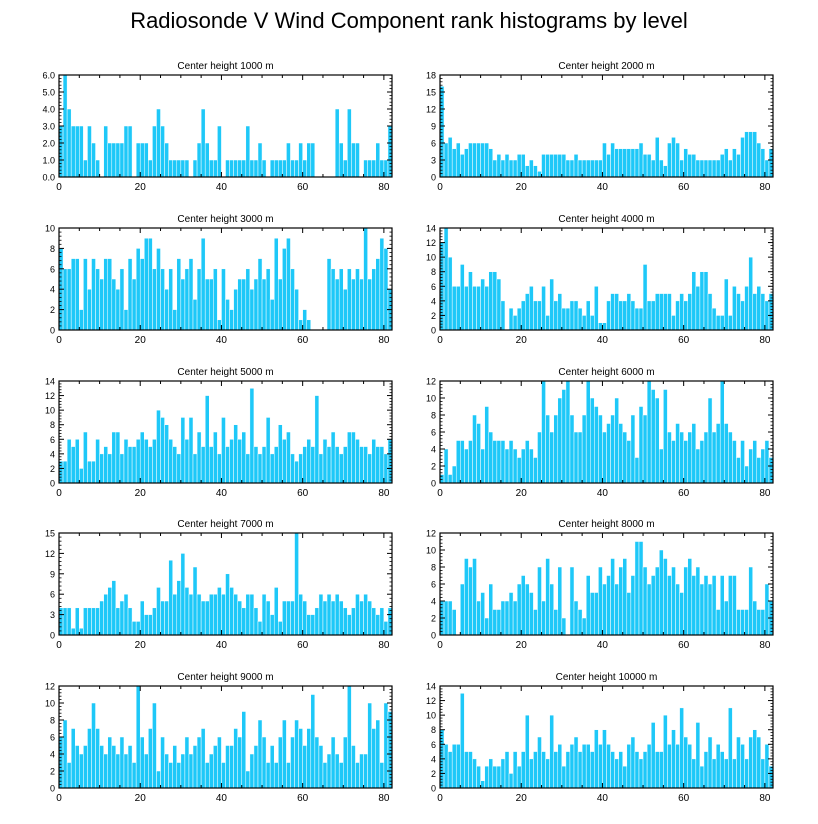 The image size is (818, 824). What do you see at coordinates (52, 755) in the screenshot?
I see `y-tick-label: 4` at bounding box center [52, 755].